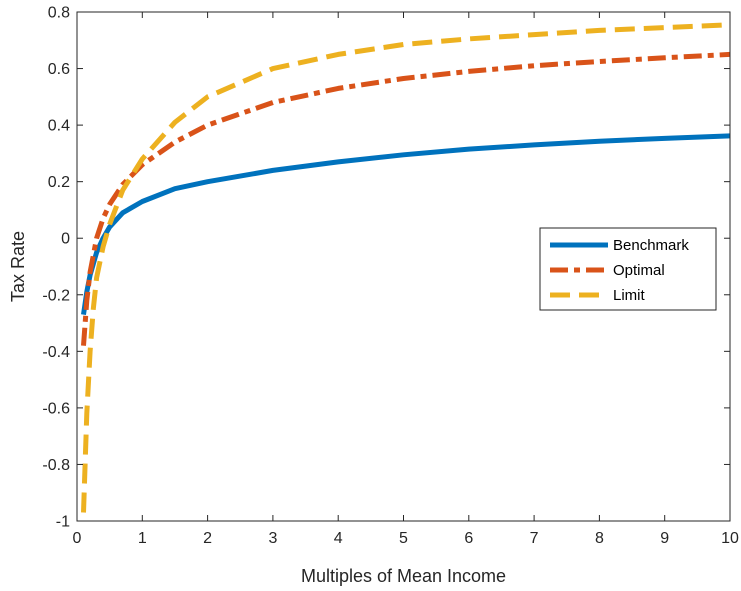  What do you see at coordinates (63, 522) in the screenshot?
I see `y-tick-label: -1` at bounding box center [63, 522].